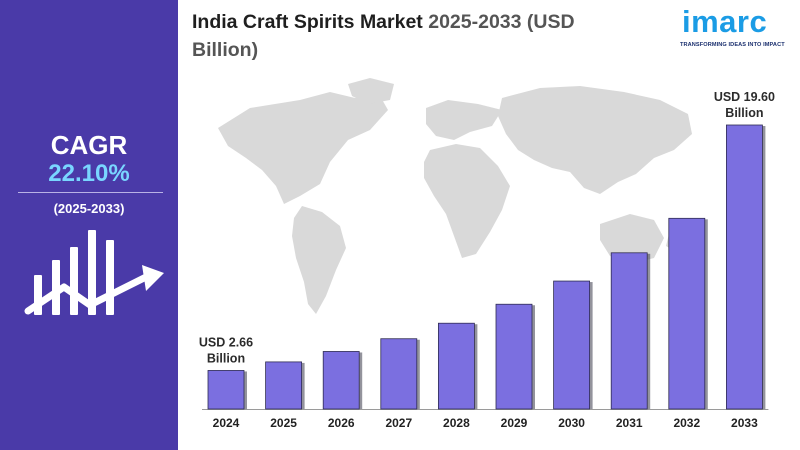 This screenshot has height=450, width=800. I want to click on x-tick-label: 2029, so click(514, 423).